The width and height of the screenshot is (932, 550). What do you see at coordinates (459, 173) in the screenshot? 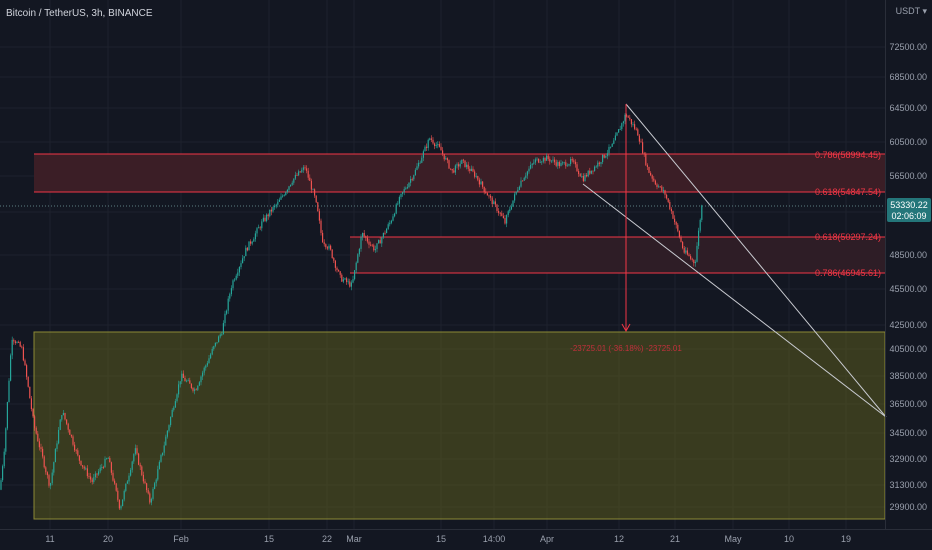
I see `upper-fib-zone` at bounding box center [459, 173].